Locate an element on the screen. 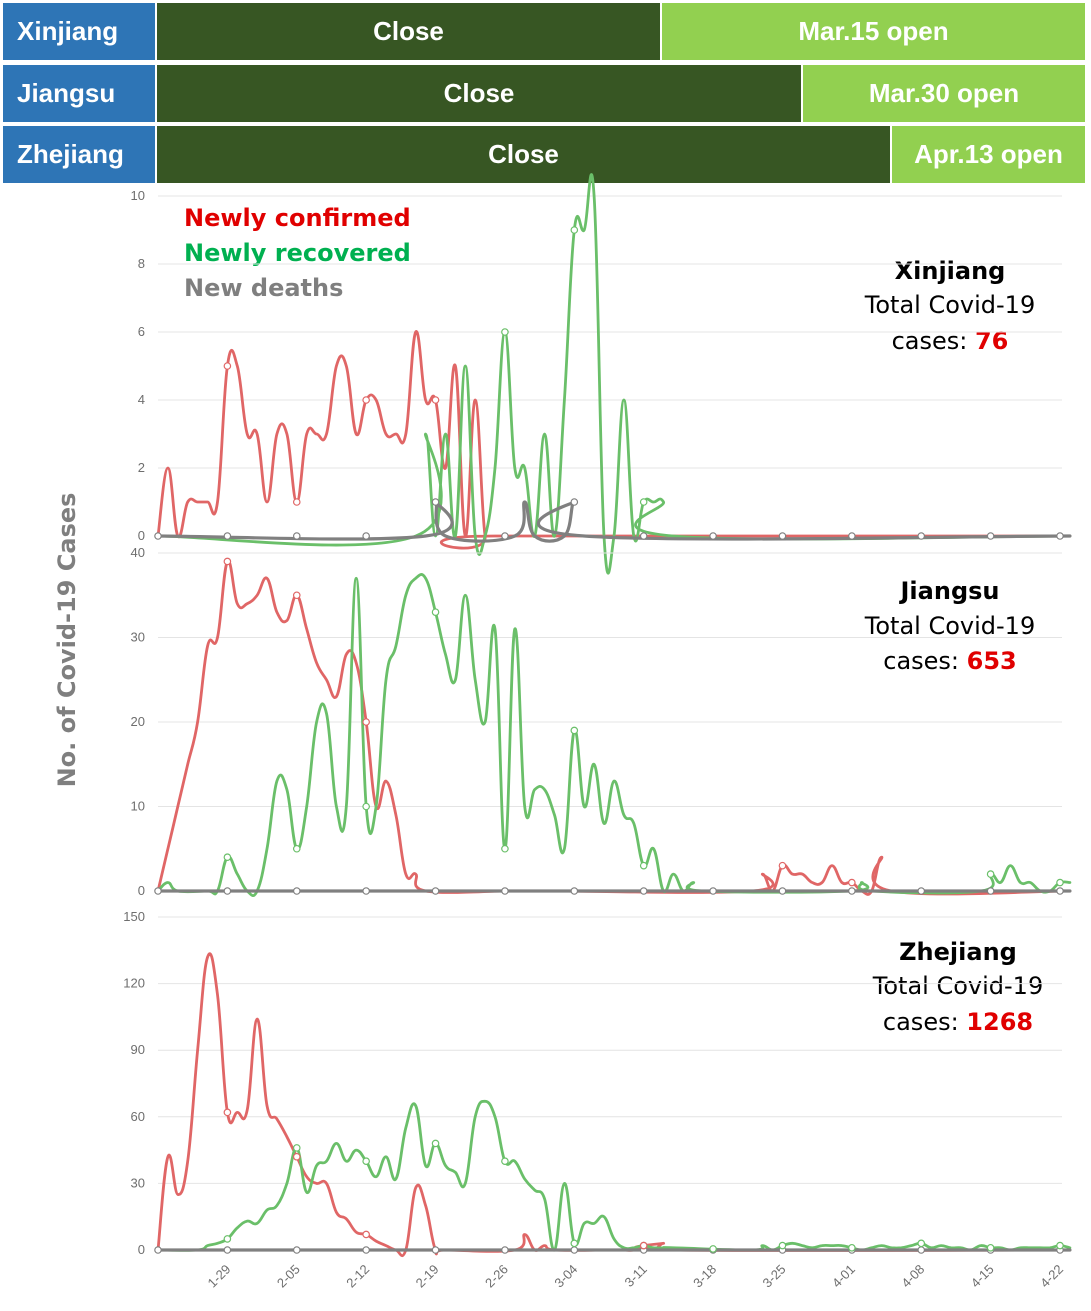 This screenshot has width=1091, height=1311. open-period-jiangsu: Mar.30 open is located at coordinates (944, 93).